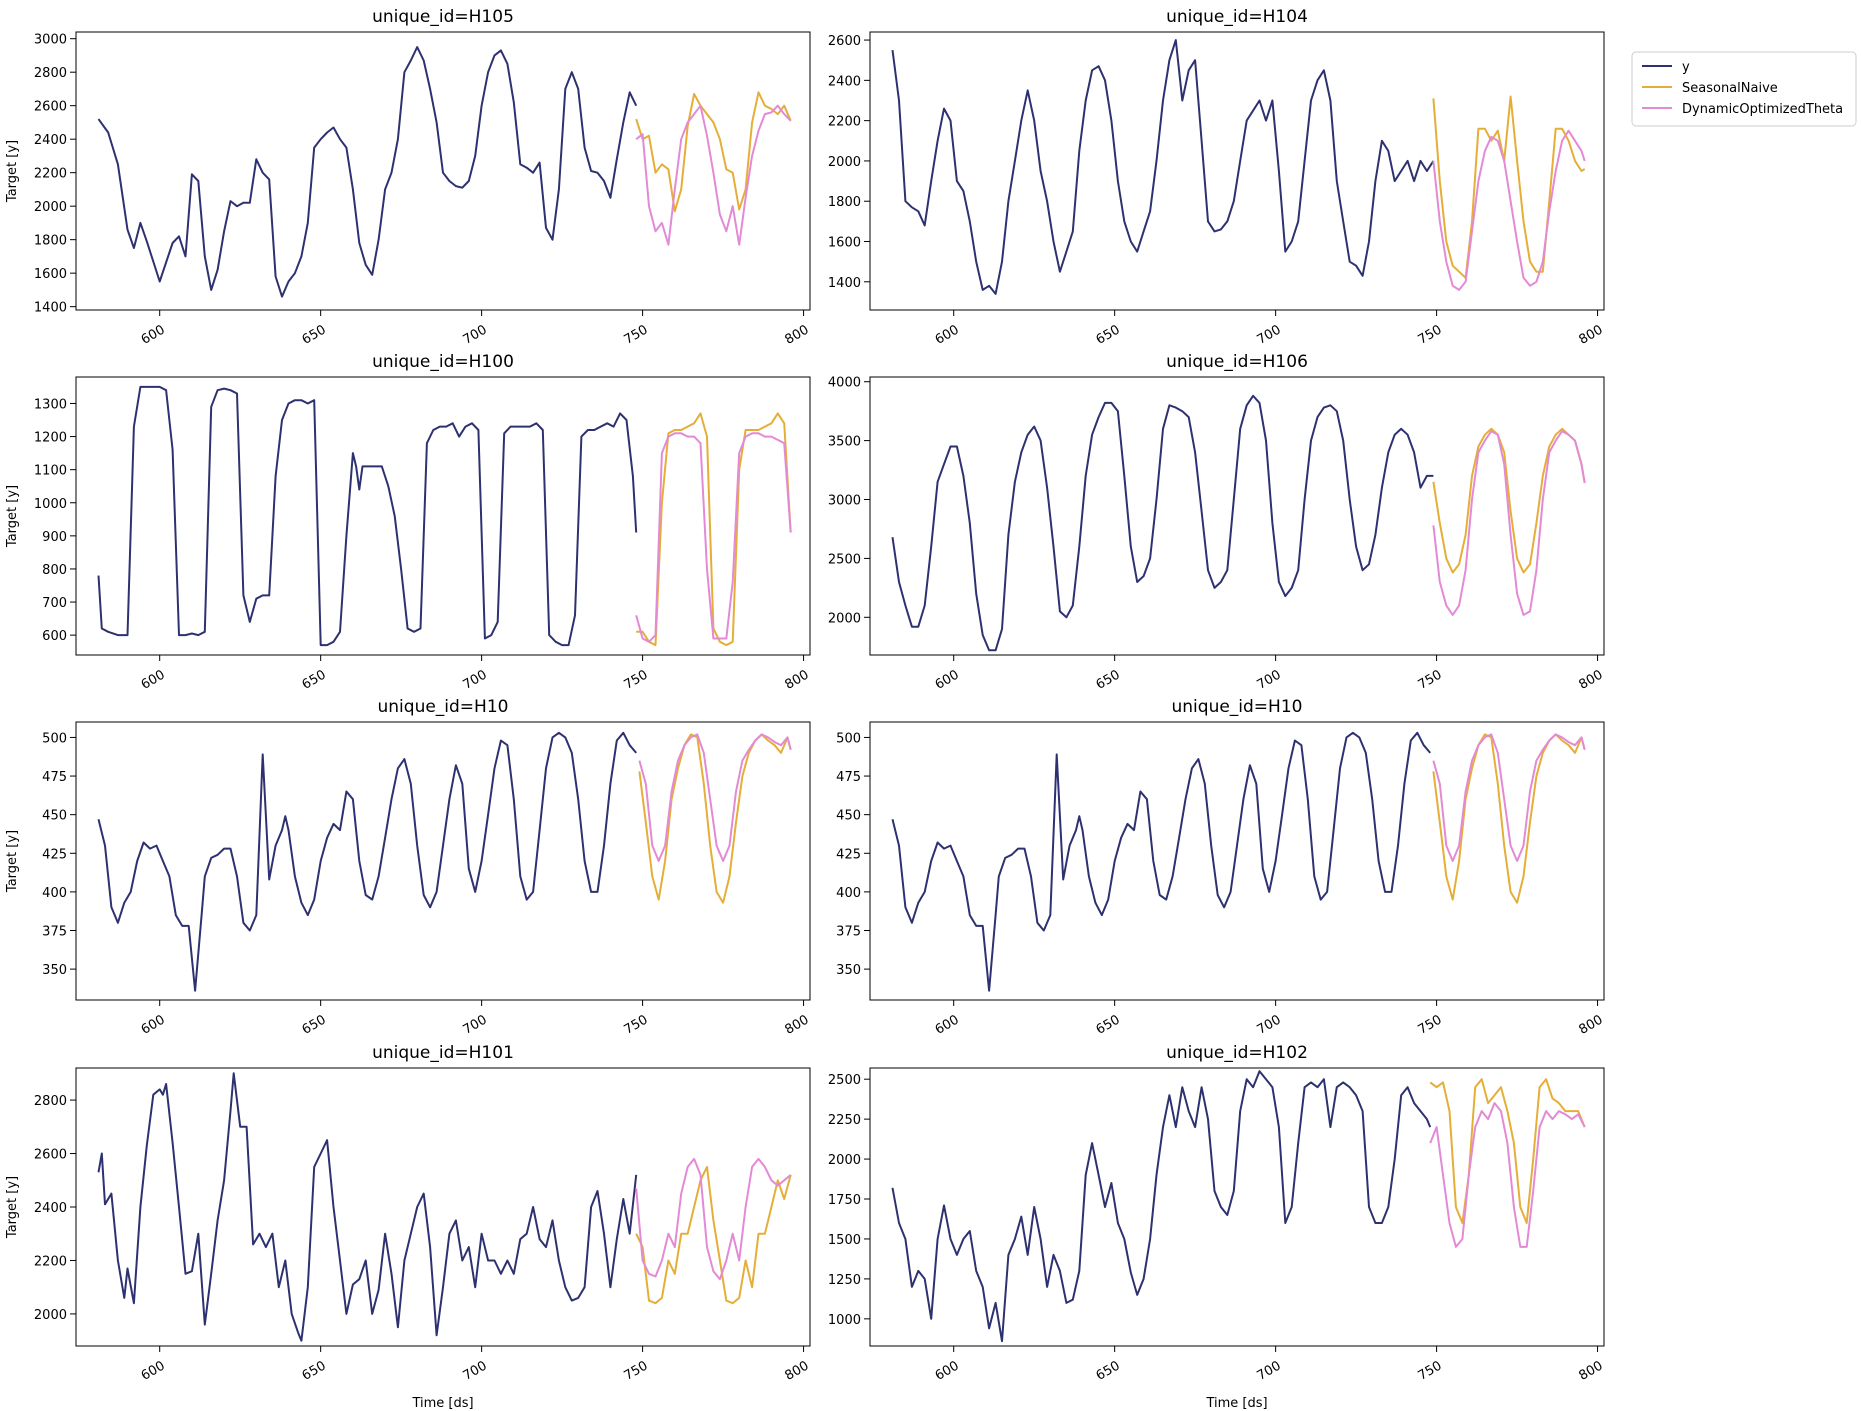 The height and width of the screenshot is (1411, 1861). What do you see at coordinates (844, 1200) in the screenshot?
I see `y-tick-label: 1750` at bounding box center [844, 1200].